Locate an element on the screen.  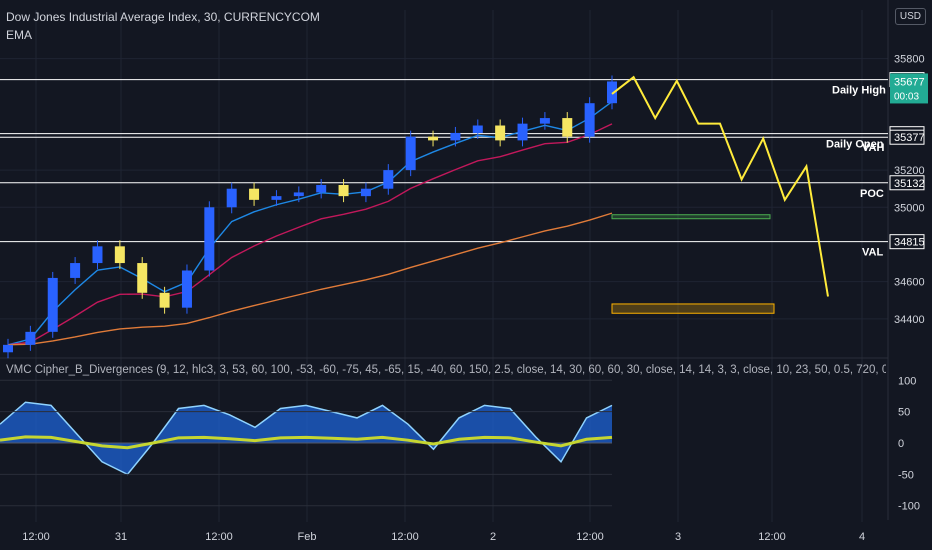
oscillator-tick: -50 is located at coordinates (906, 475).